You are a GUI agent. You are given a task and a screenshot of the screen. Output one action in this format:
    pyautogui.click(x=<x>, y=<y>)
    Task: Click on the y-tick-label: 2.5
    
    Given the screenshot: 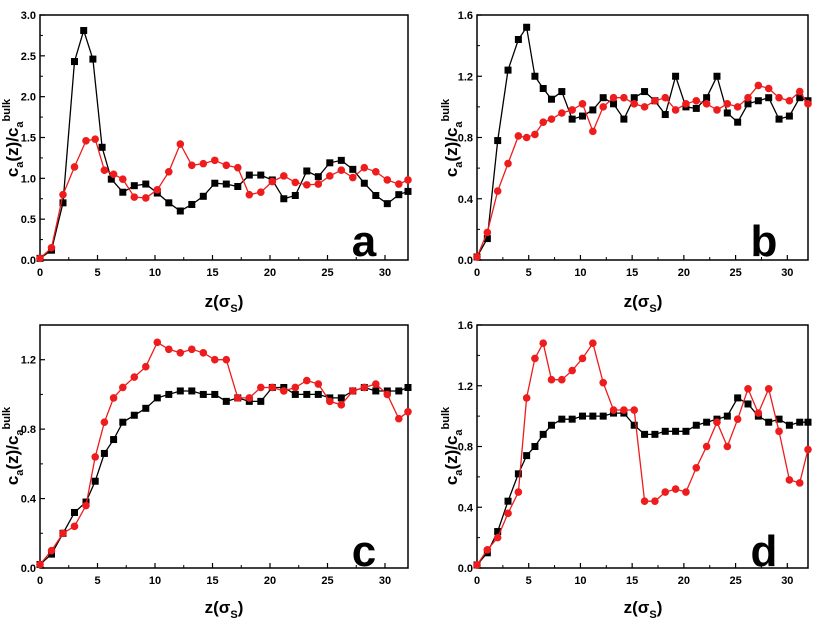 What is the action you would take?
    pyautogui.click(x=28, y=57)
    